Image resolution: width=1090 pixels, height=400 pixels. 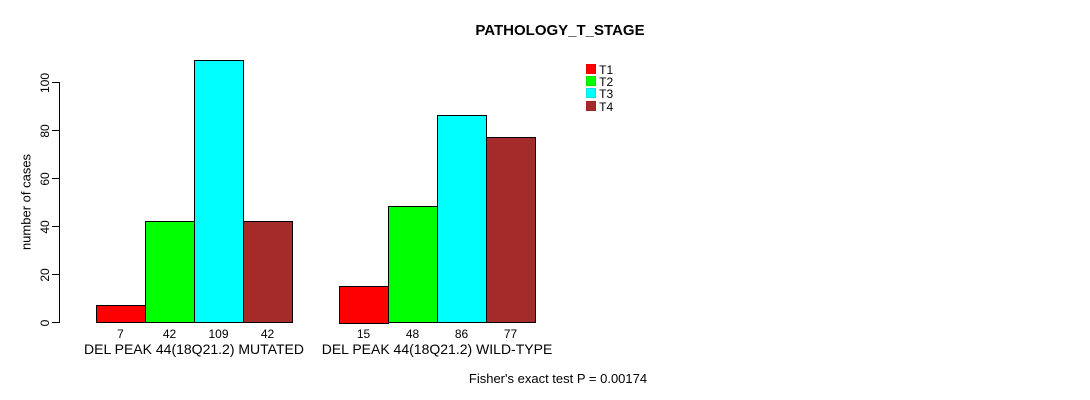 I want to click on legend: T1 T2 T3 T4, so click(x=599, y=88).